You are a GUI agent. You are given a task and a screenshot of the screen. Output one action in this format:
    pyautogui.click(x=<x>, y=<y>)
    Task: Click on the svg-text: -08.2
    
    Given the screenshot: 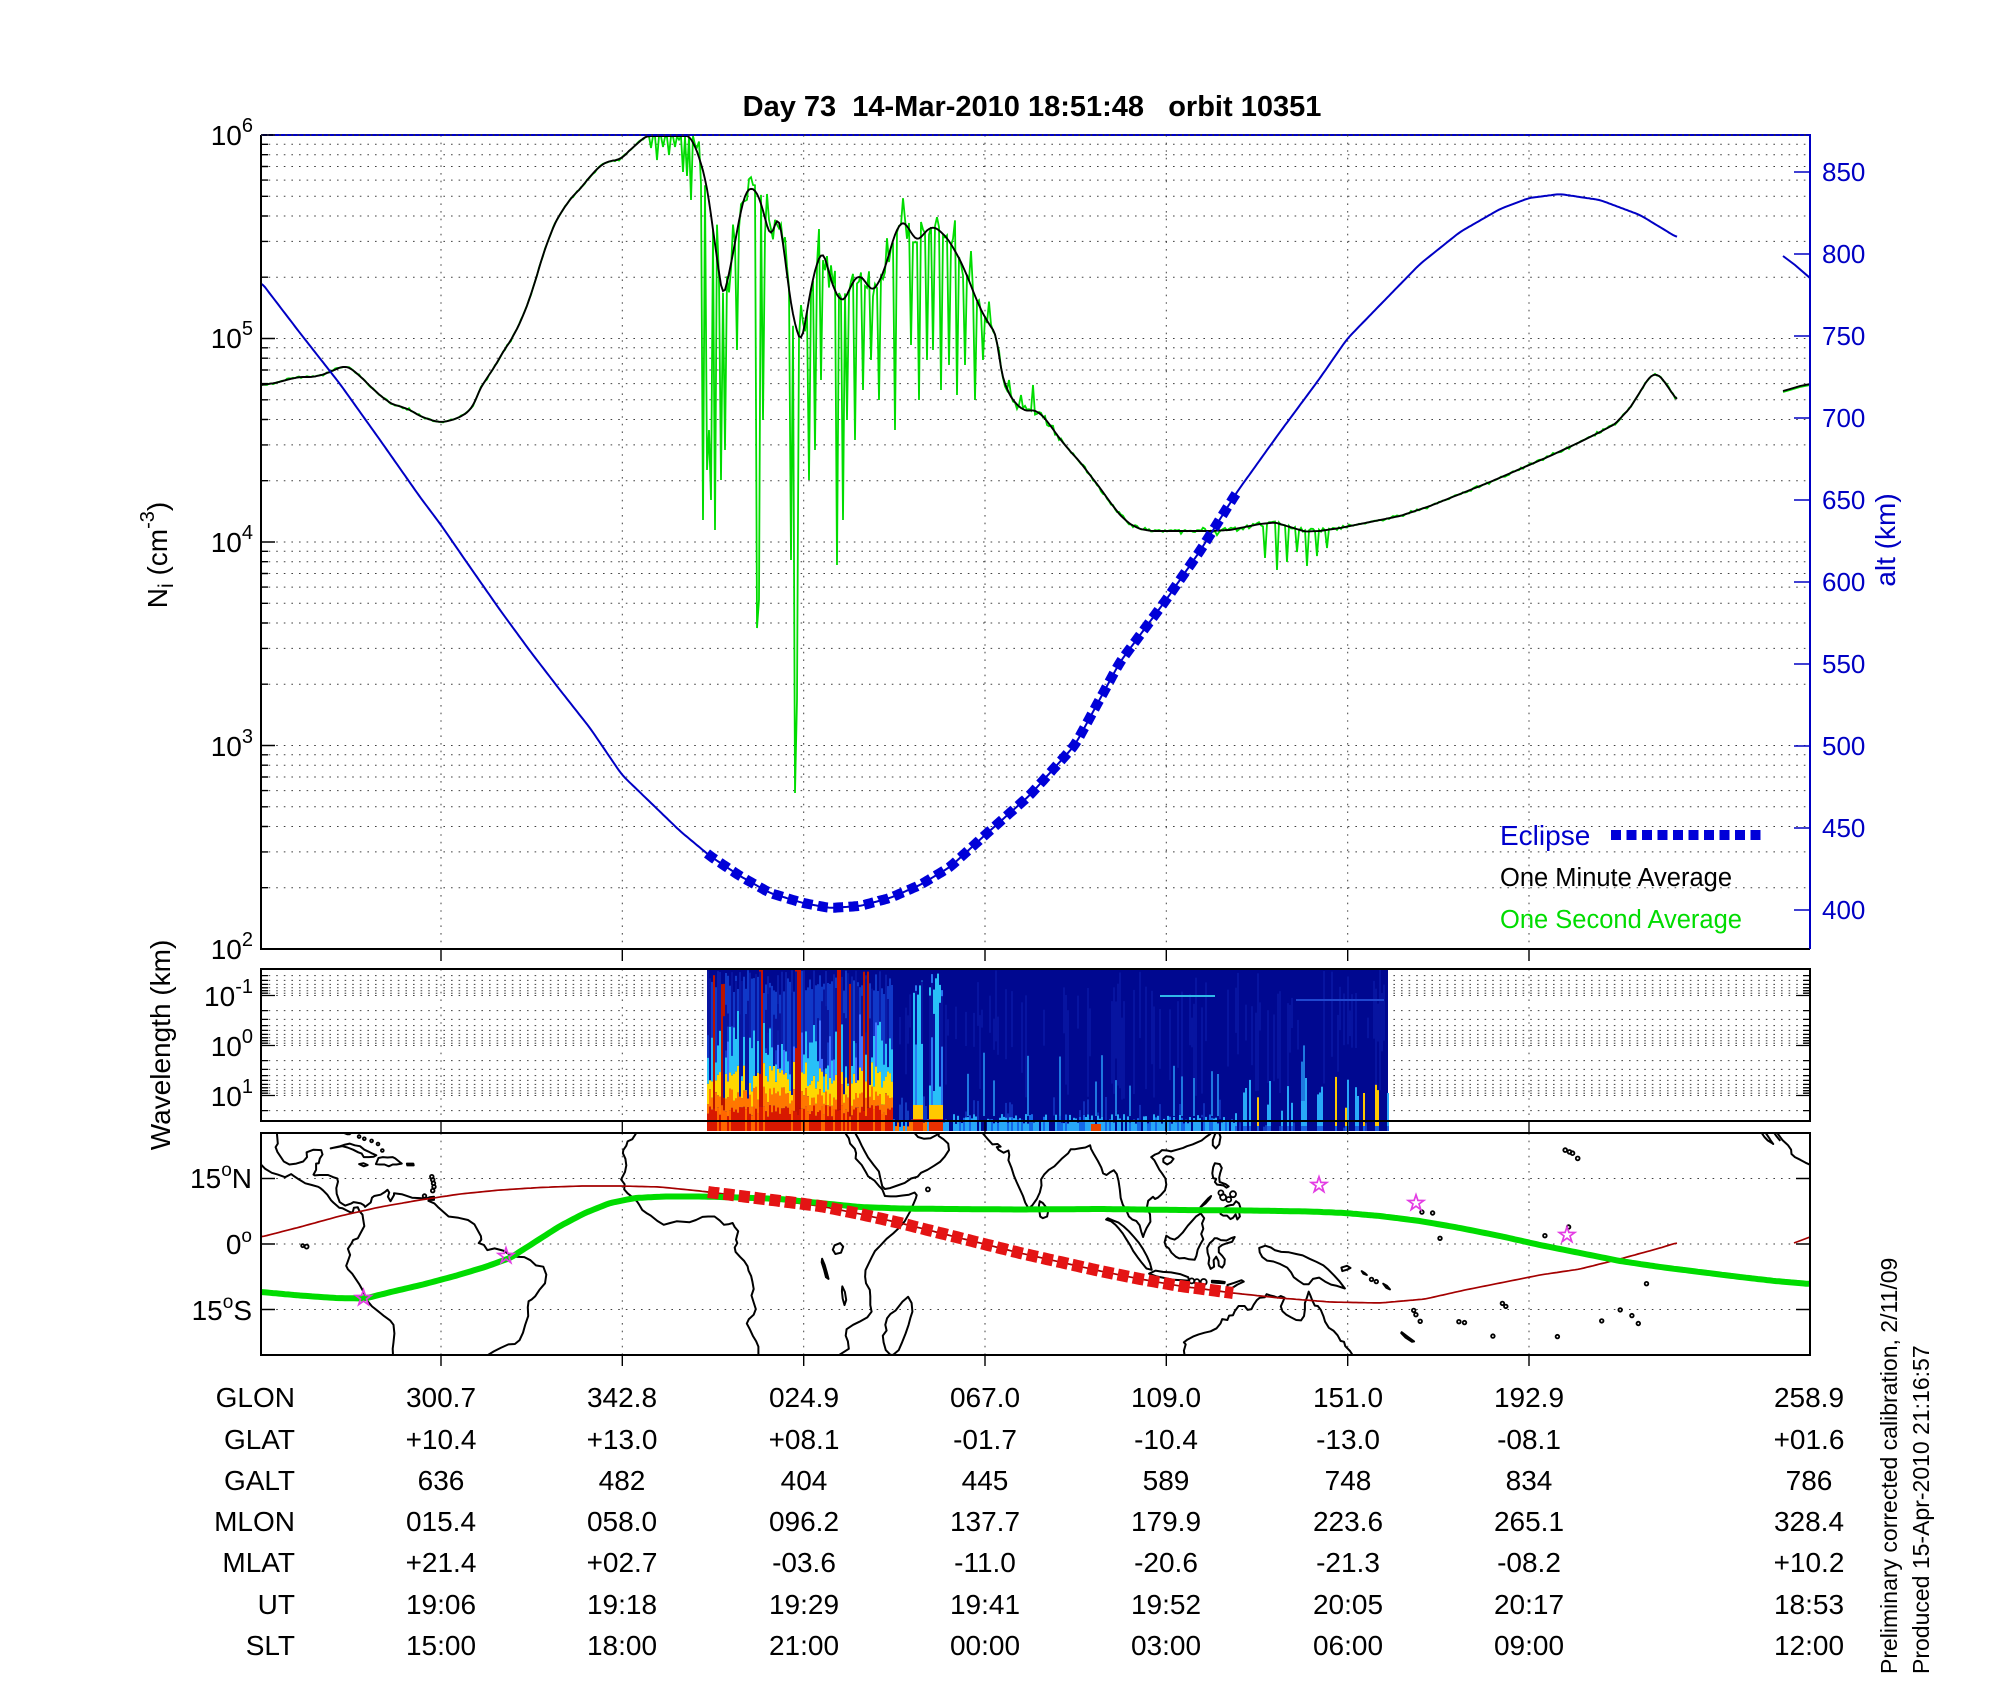 What is the action you would take?
    pyautogui.click(x=1529, y=1562)
    